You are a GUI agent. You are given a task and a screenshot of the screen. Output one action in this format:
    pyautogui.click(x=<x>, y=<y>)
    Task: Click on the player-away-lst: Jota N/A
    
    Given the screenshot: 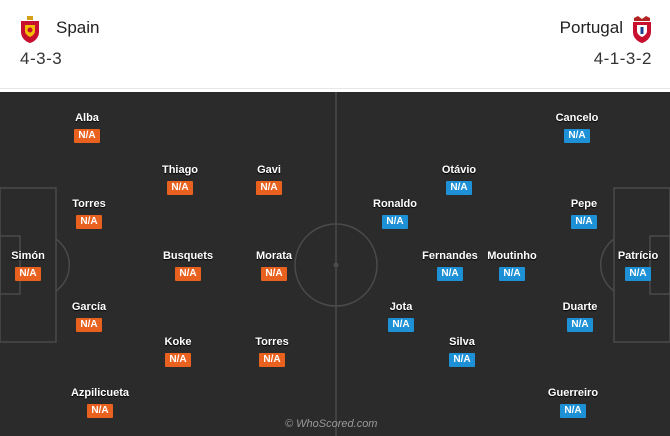 What is the action you would take?
    pyautogui.click(x=401, y=316)
    